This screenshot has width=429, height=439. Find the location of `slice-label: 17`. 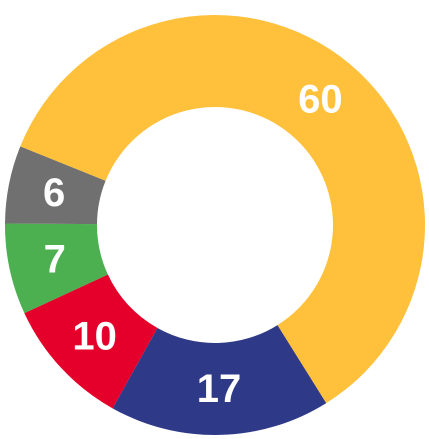

slice-label: 17 is located at coordinates (219, 389).